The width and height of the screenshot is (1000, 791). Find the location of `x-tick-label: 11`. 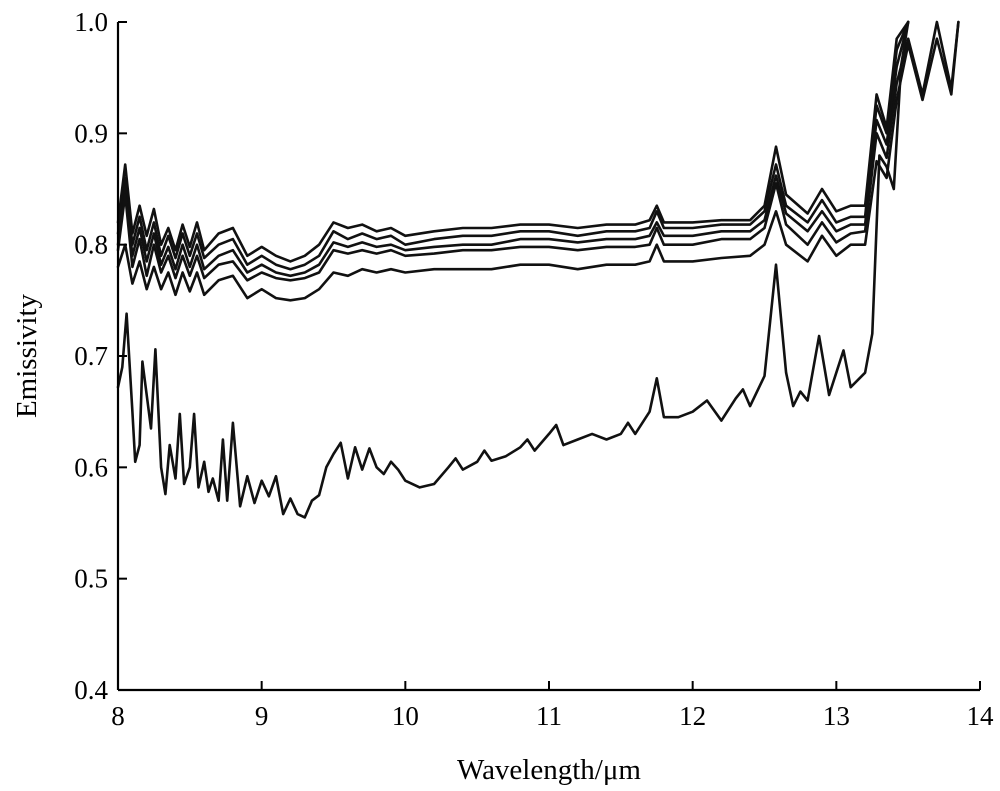

x-tick-label: 11 is located at coordinates (549, 716).